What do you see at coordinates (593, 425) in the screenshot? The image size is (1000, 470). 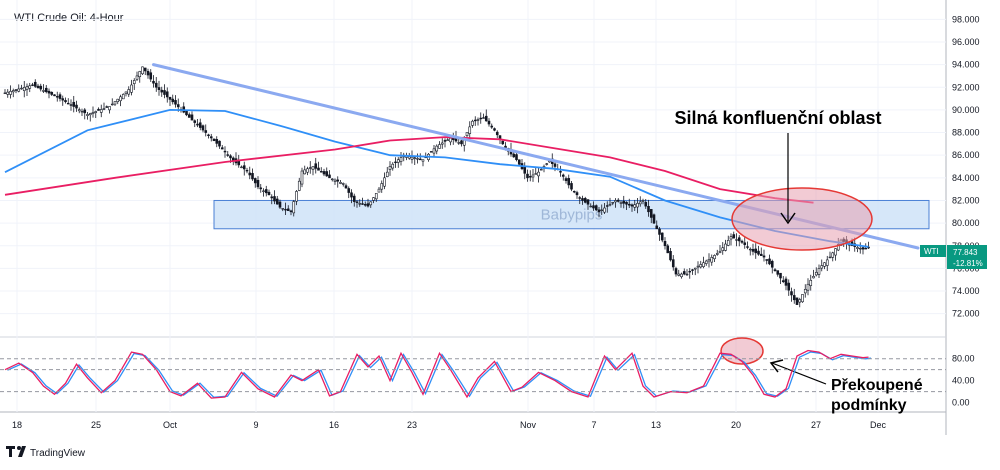 I see `time-tick-label: 7` at bounding box center [593, 425].